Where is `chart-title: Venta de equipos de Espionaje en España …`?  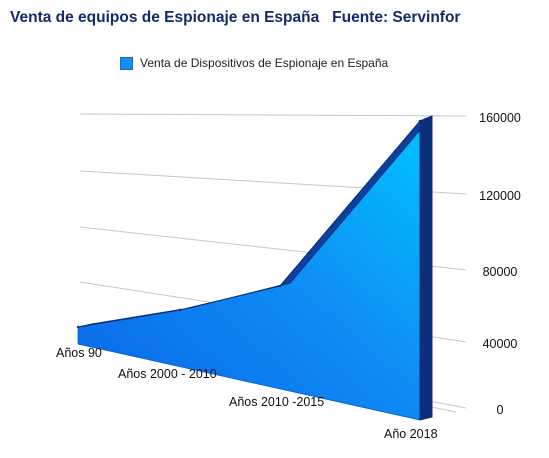 chart-title: Venta de equipos de Espionaje en España … is located at coordinates (235, 17).